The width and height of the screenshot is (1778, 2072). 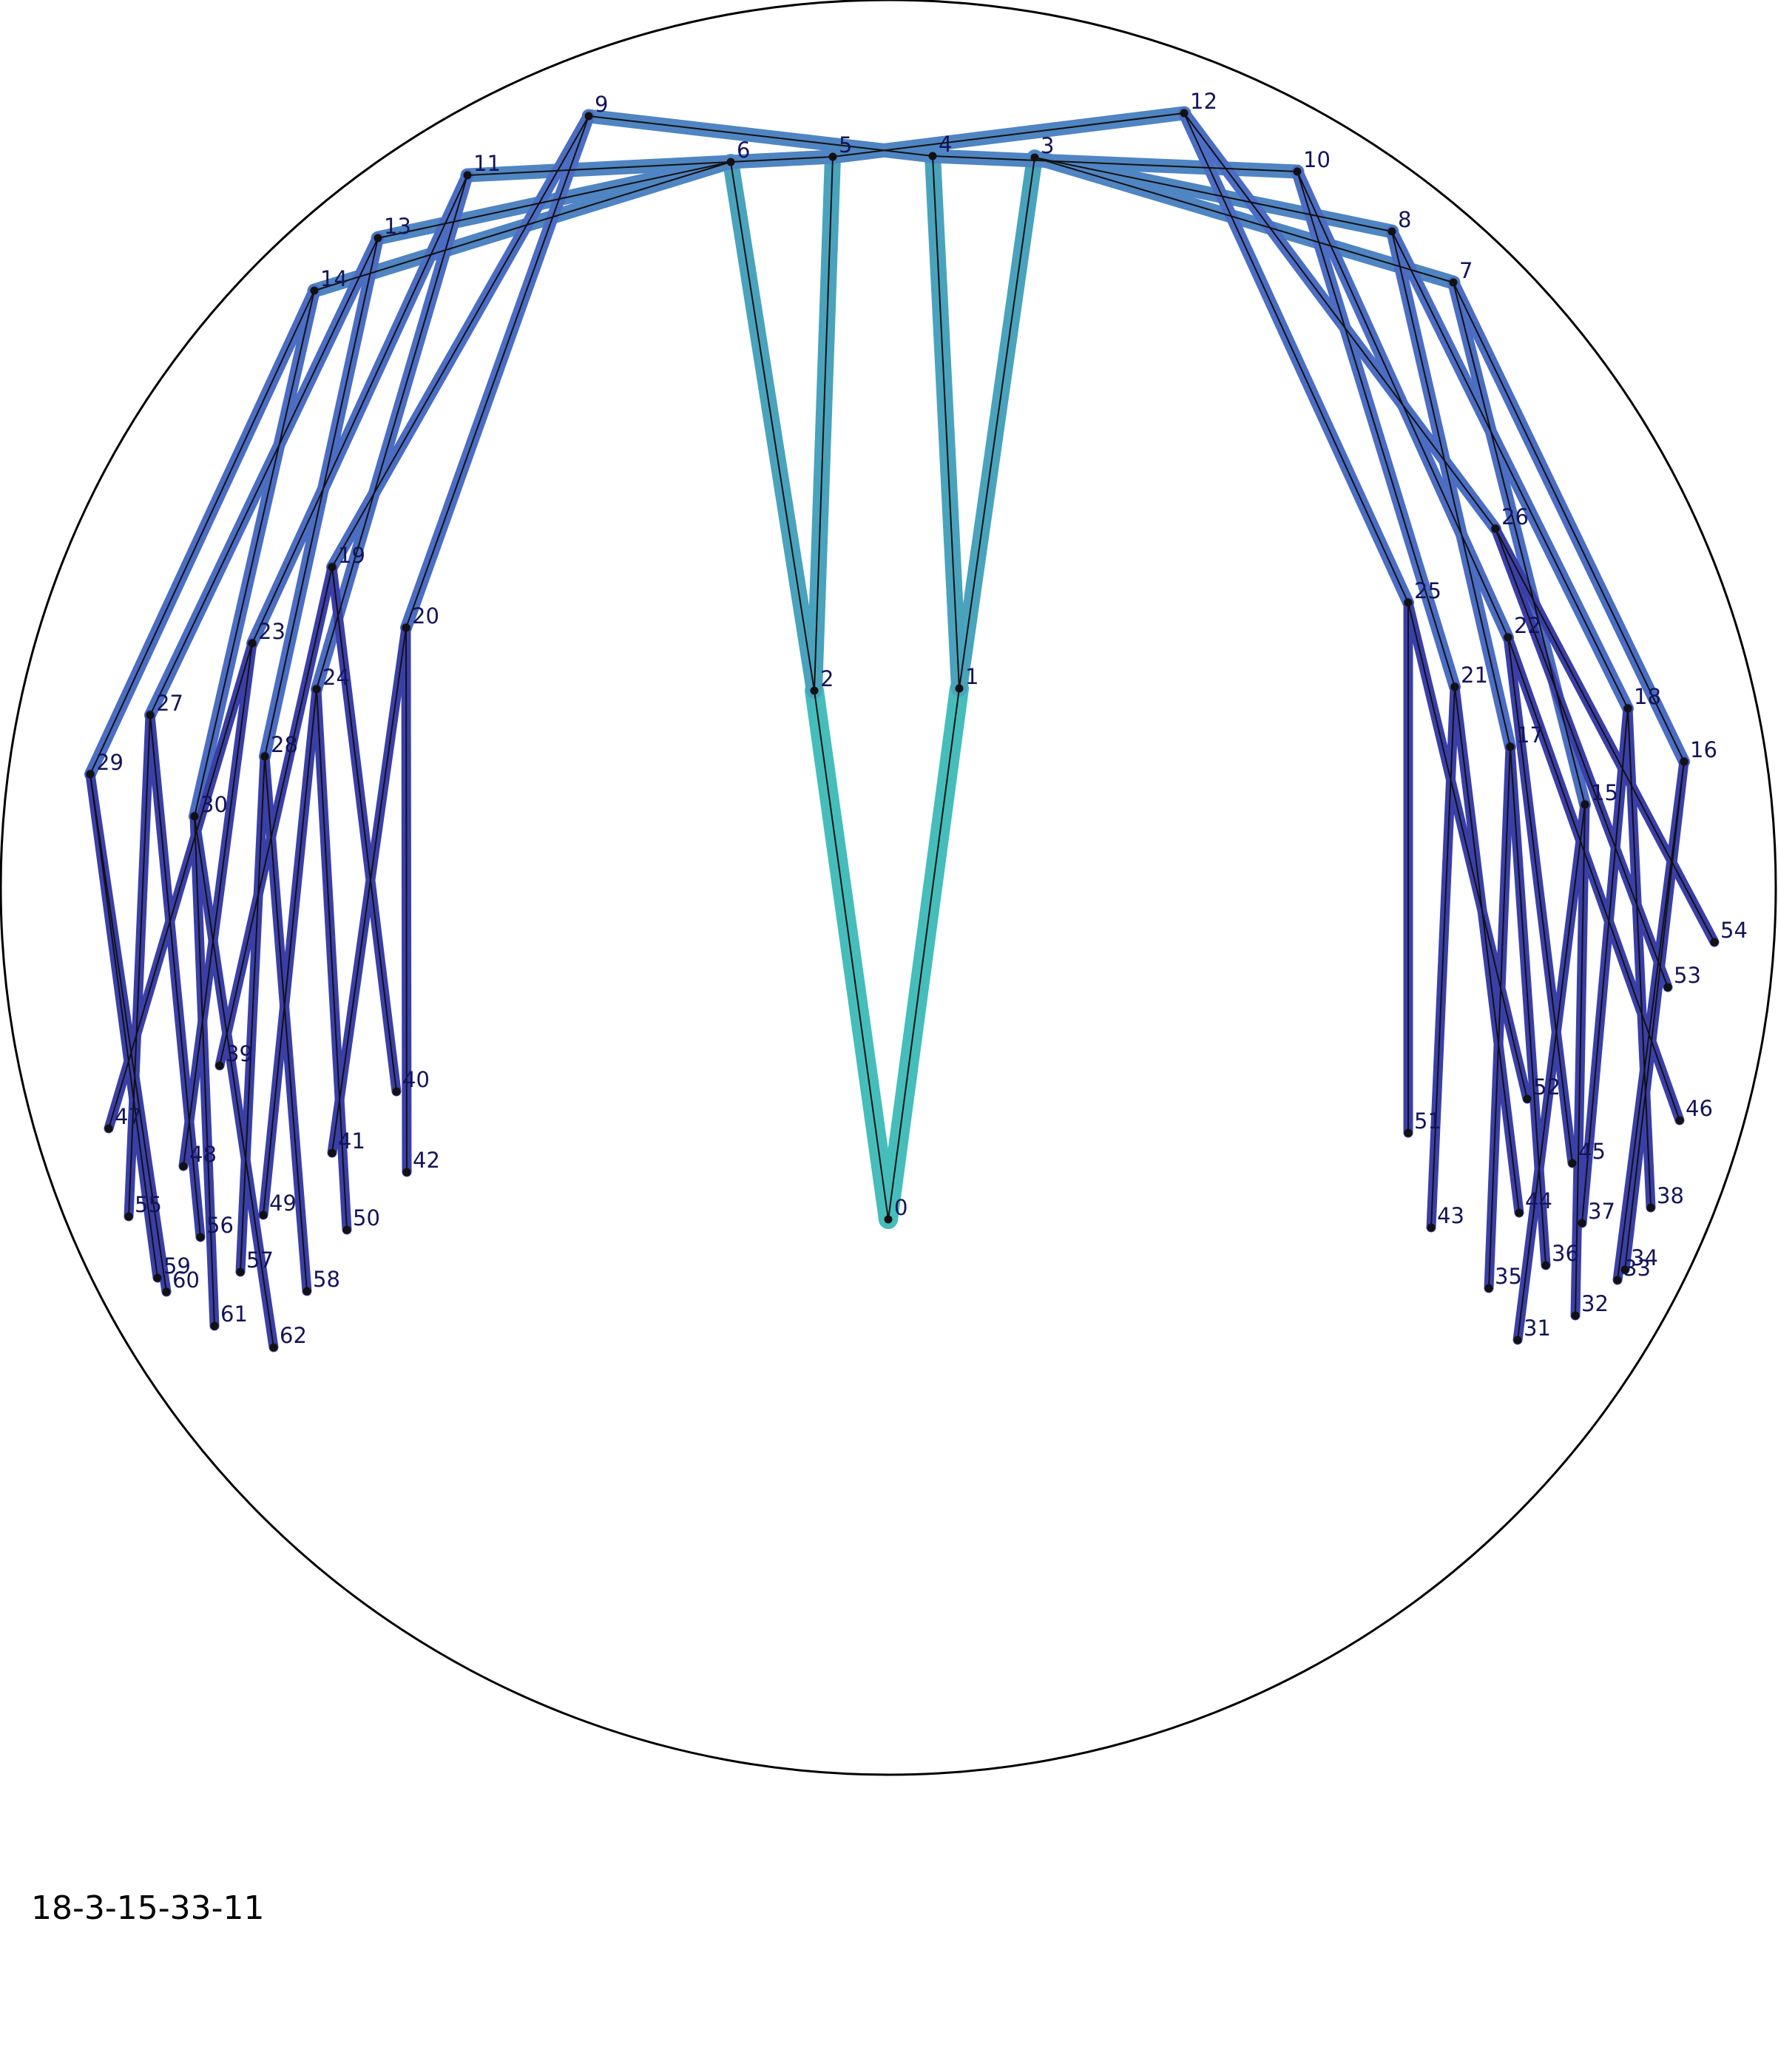 What do you see at coordinates (1451, 1215) in the screenshot?
I see `node-label-43: 43` at bounding box center [1451, 1215].